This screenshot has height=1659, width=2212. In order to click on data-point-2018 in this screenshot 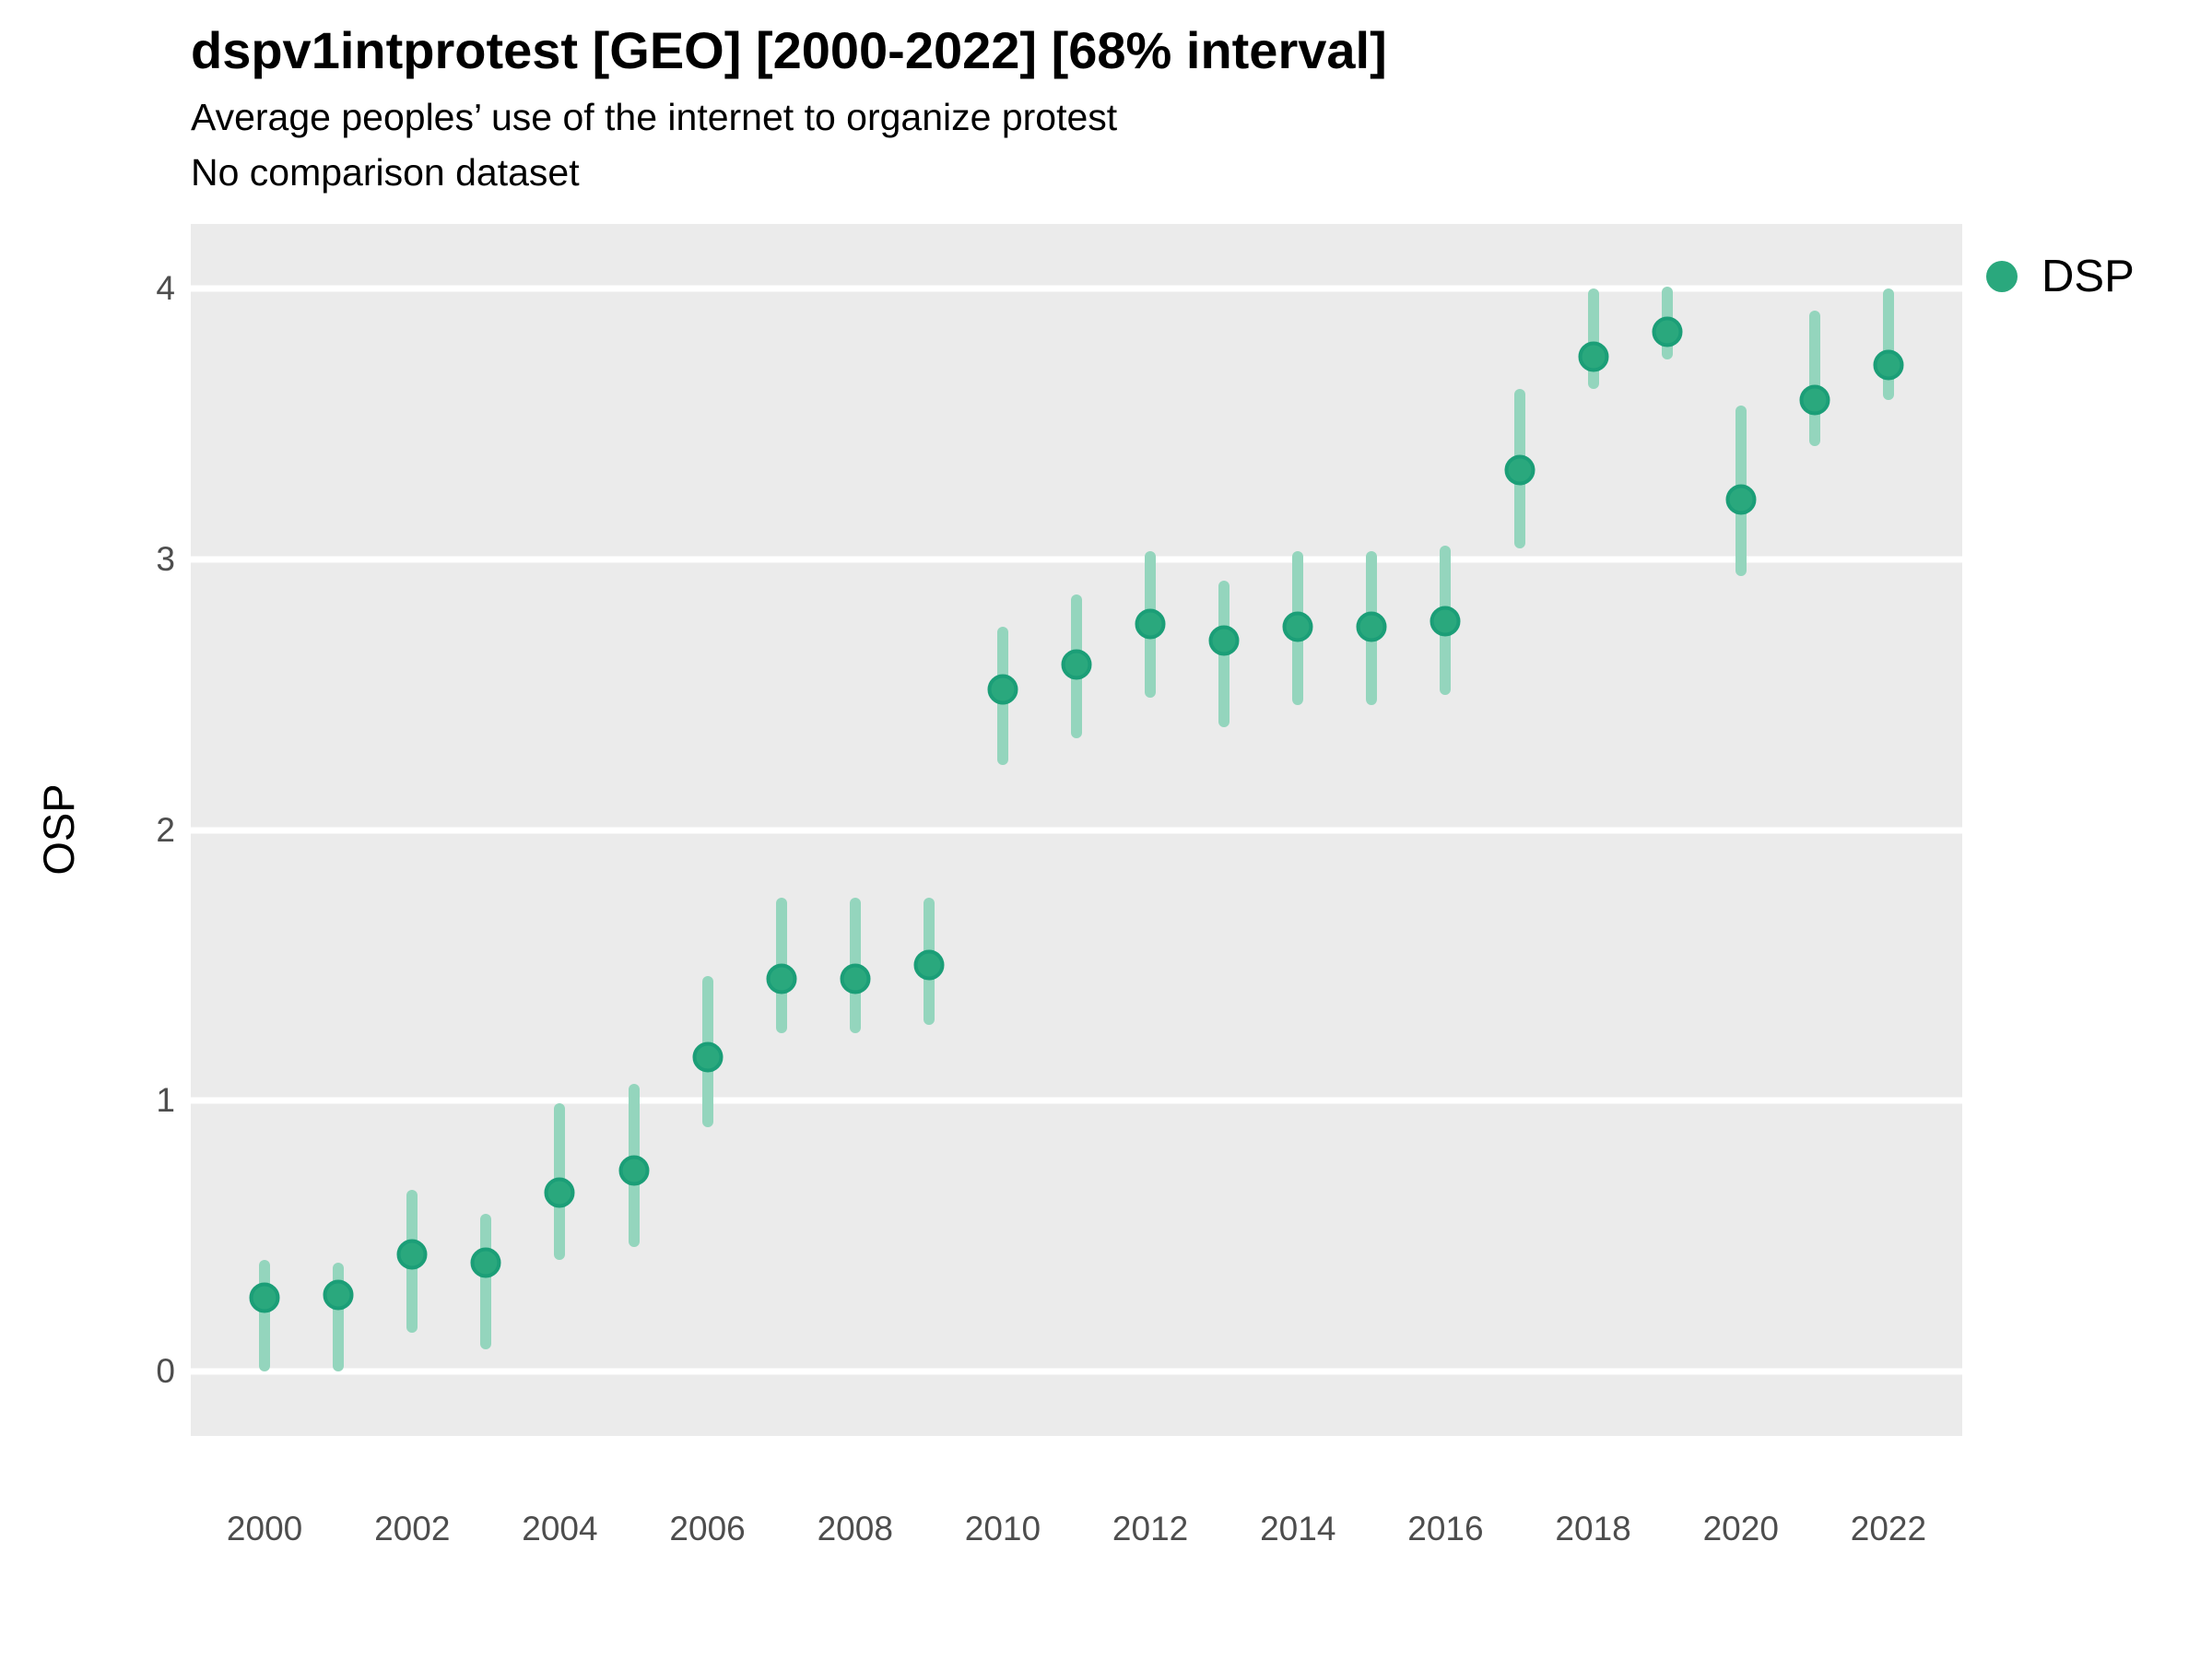, I will do `click(1593, 356)`.